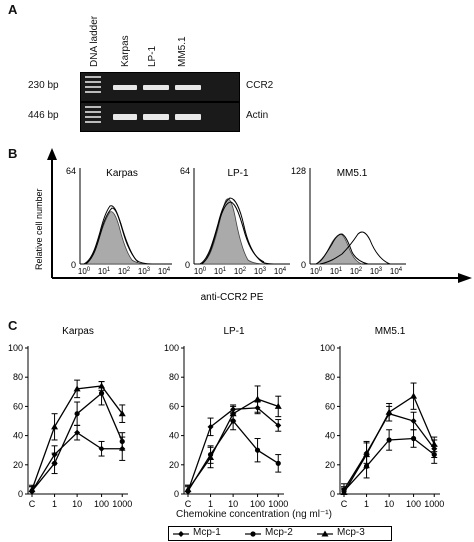 The image size is (474, 542). I want to click on gel-lane-label-lp1: LP-1, so click(152, 56).